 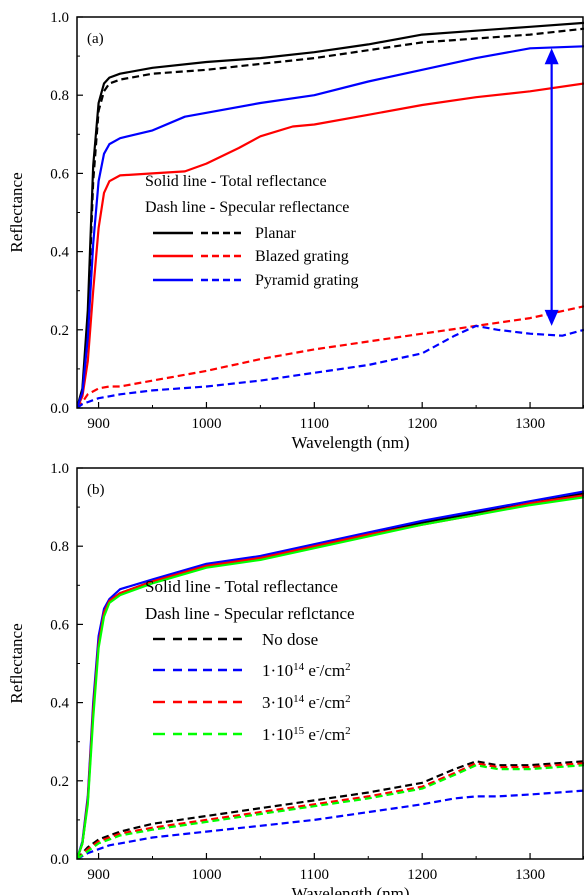 What do you see at coordinates (250, 613) in the screenshot?
I see `panel-b-legend-header-specular: Dash line - Specular reflctance` at bounding box center [250, 613].